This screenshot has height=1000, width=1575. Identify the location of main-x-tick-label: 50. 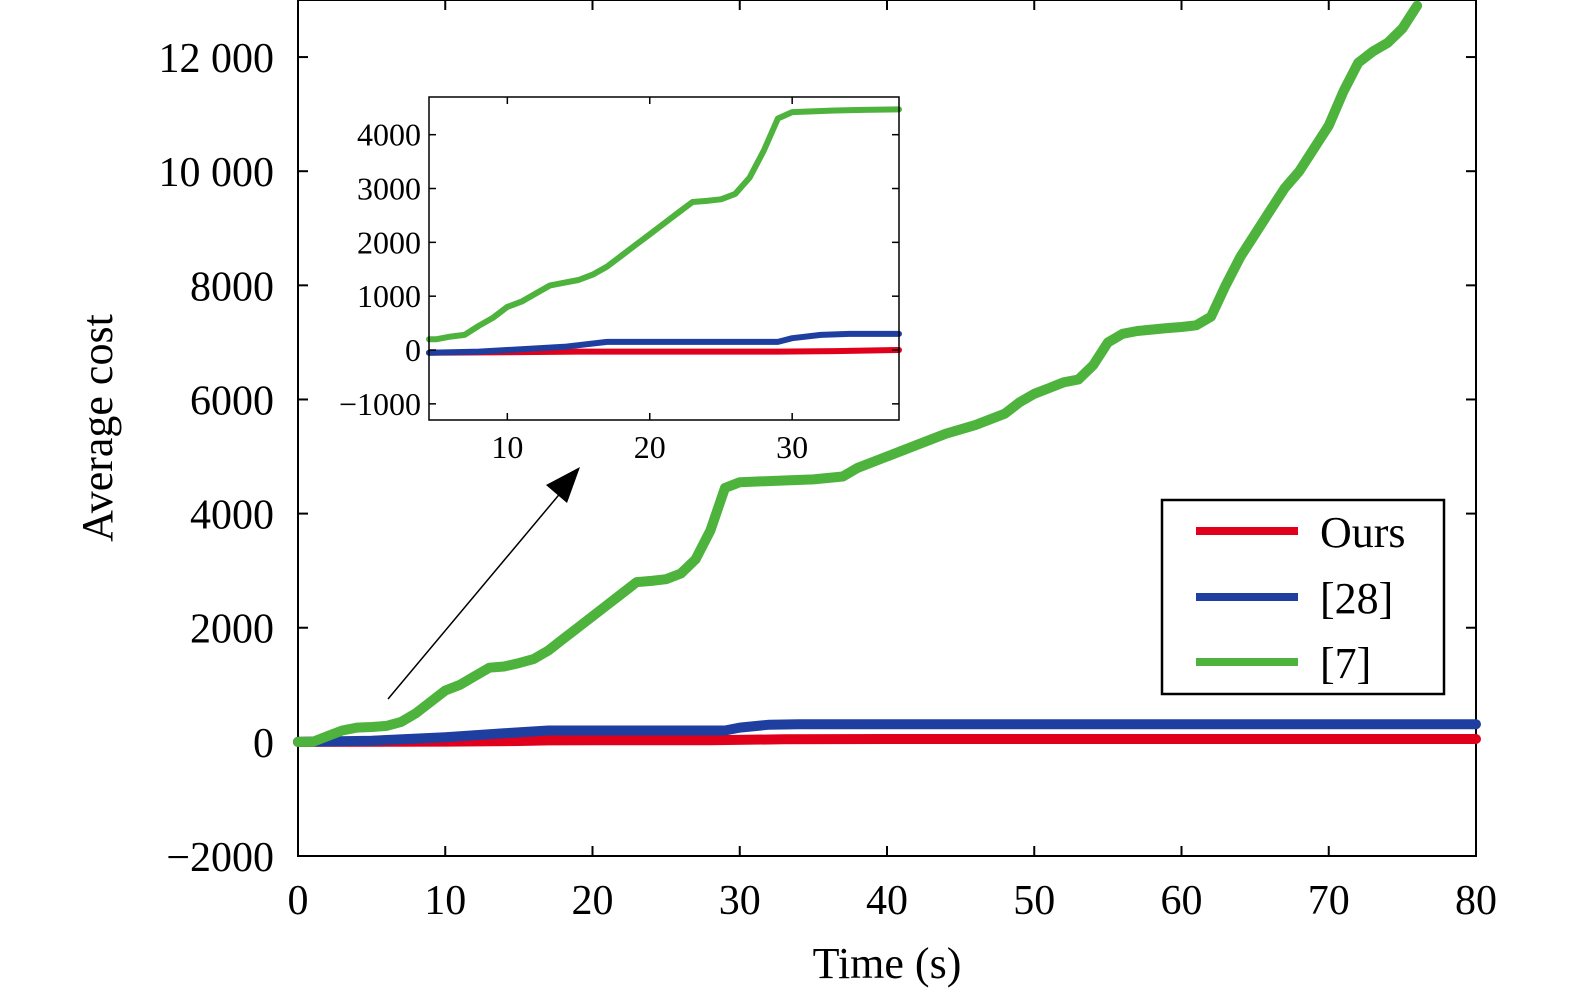
(1034, 901).